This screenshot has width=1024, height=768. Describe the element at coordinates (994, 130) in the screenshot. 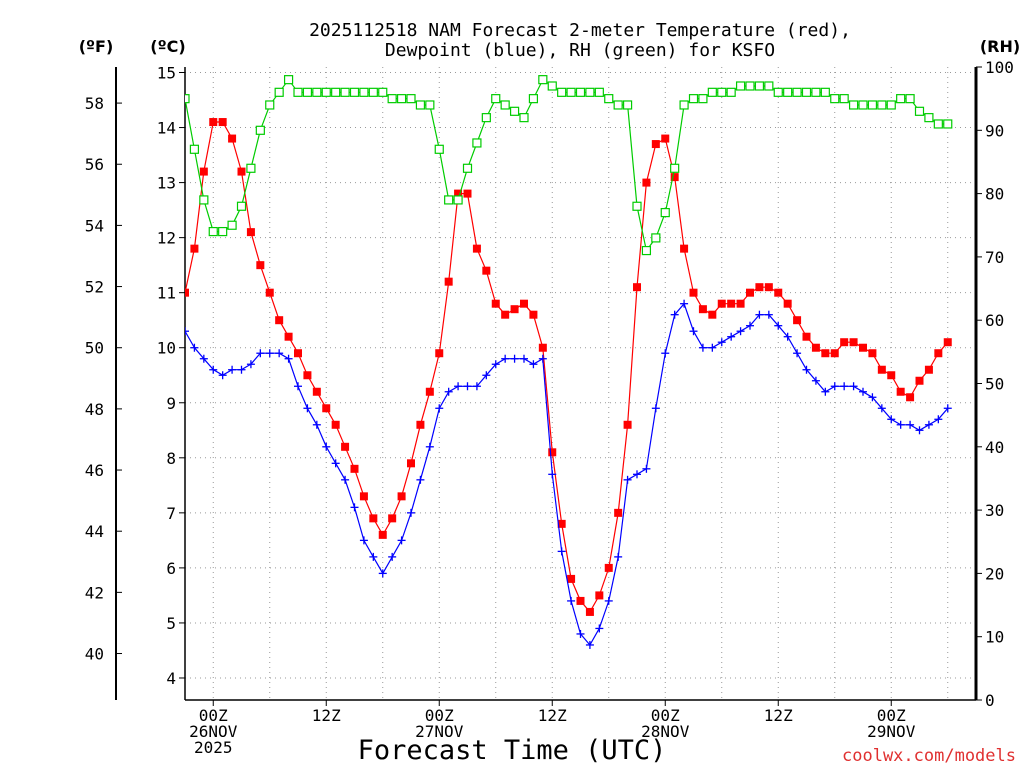

I see `y-tick-label-rh: 90` at that location.